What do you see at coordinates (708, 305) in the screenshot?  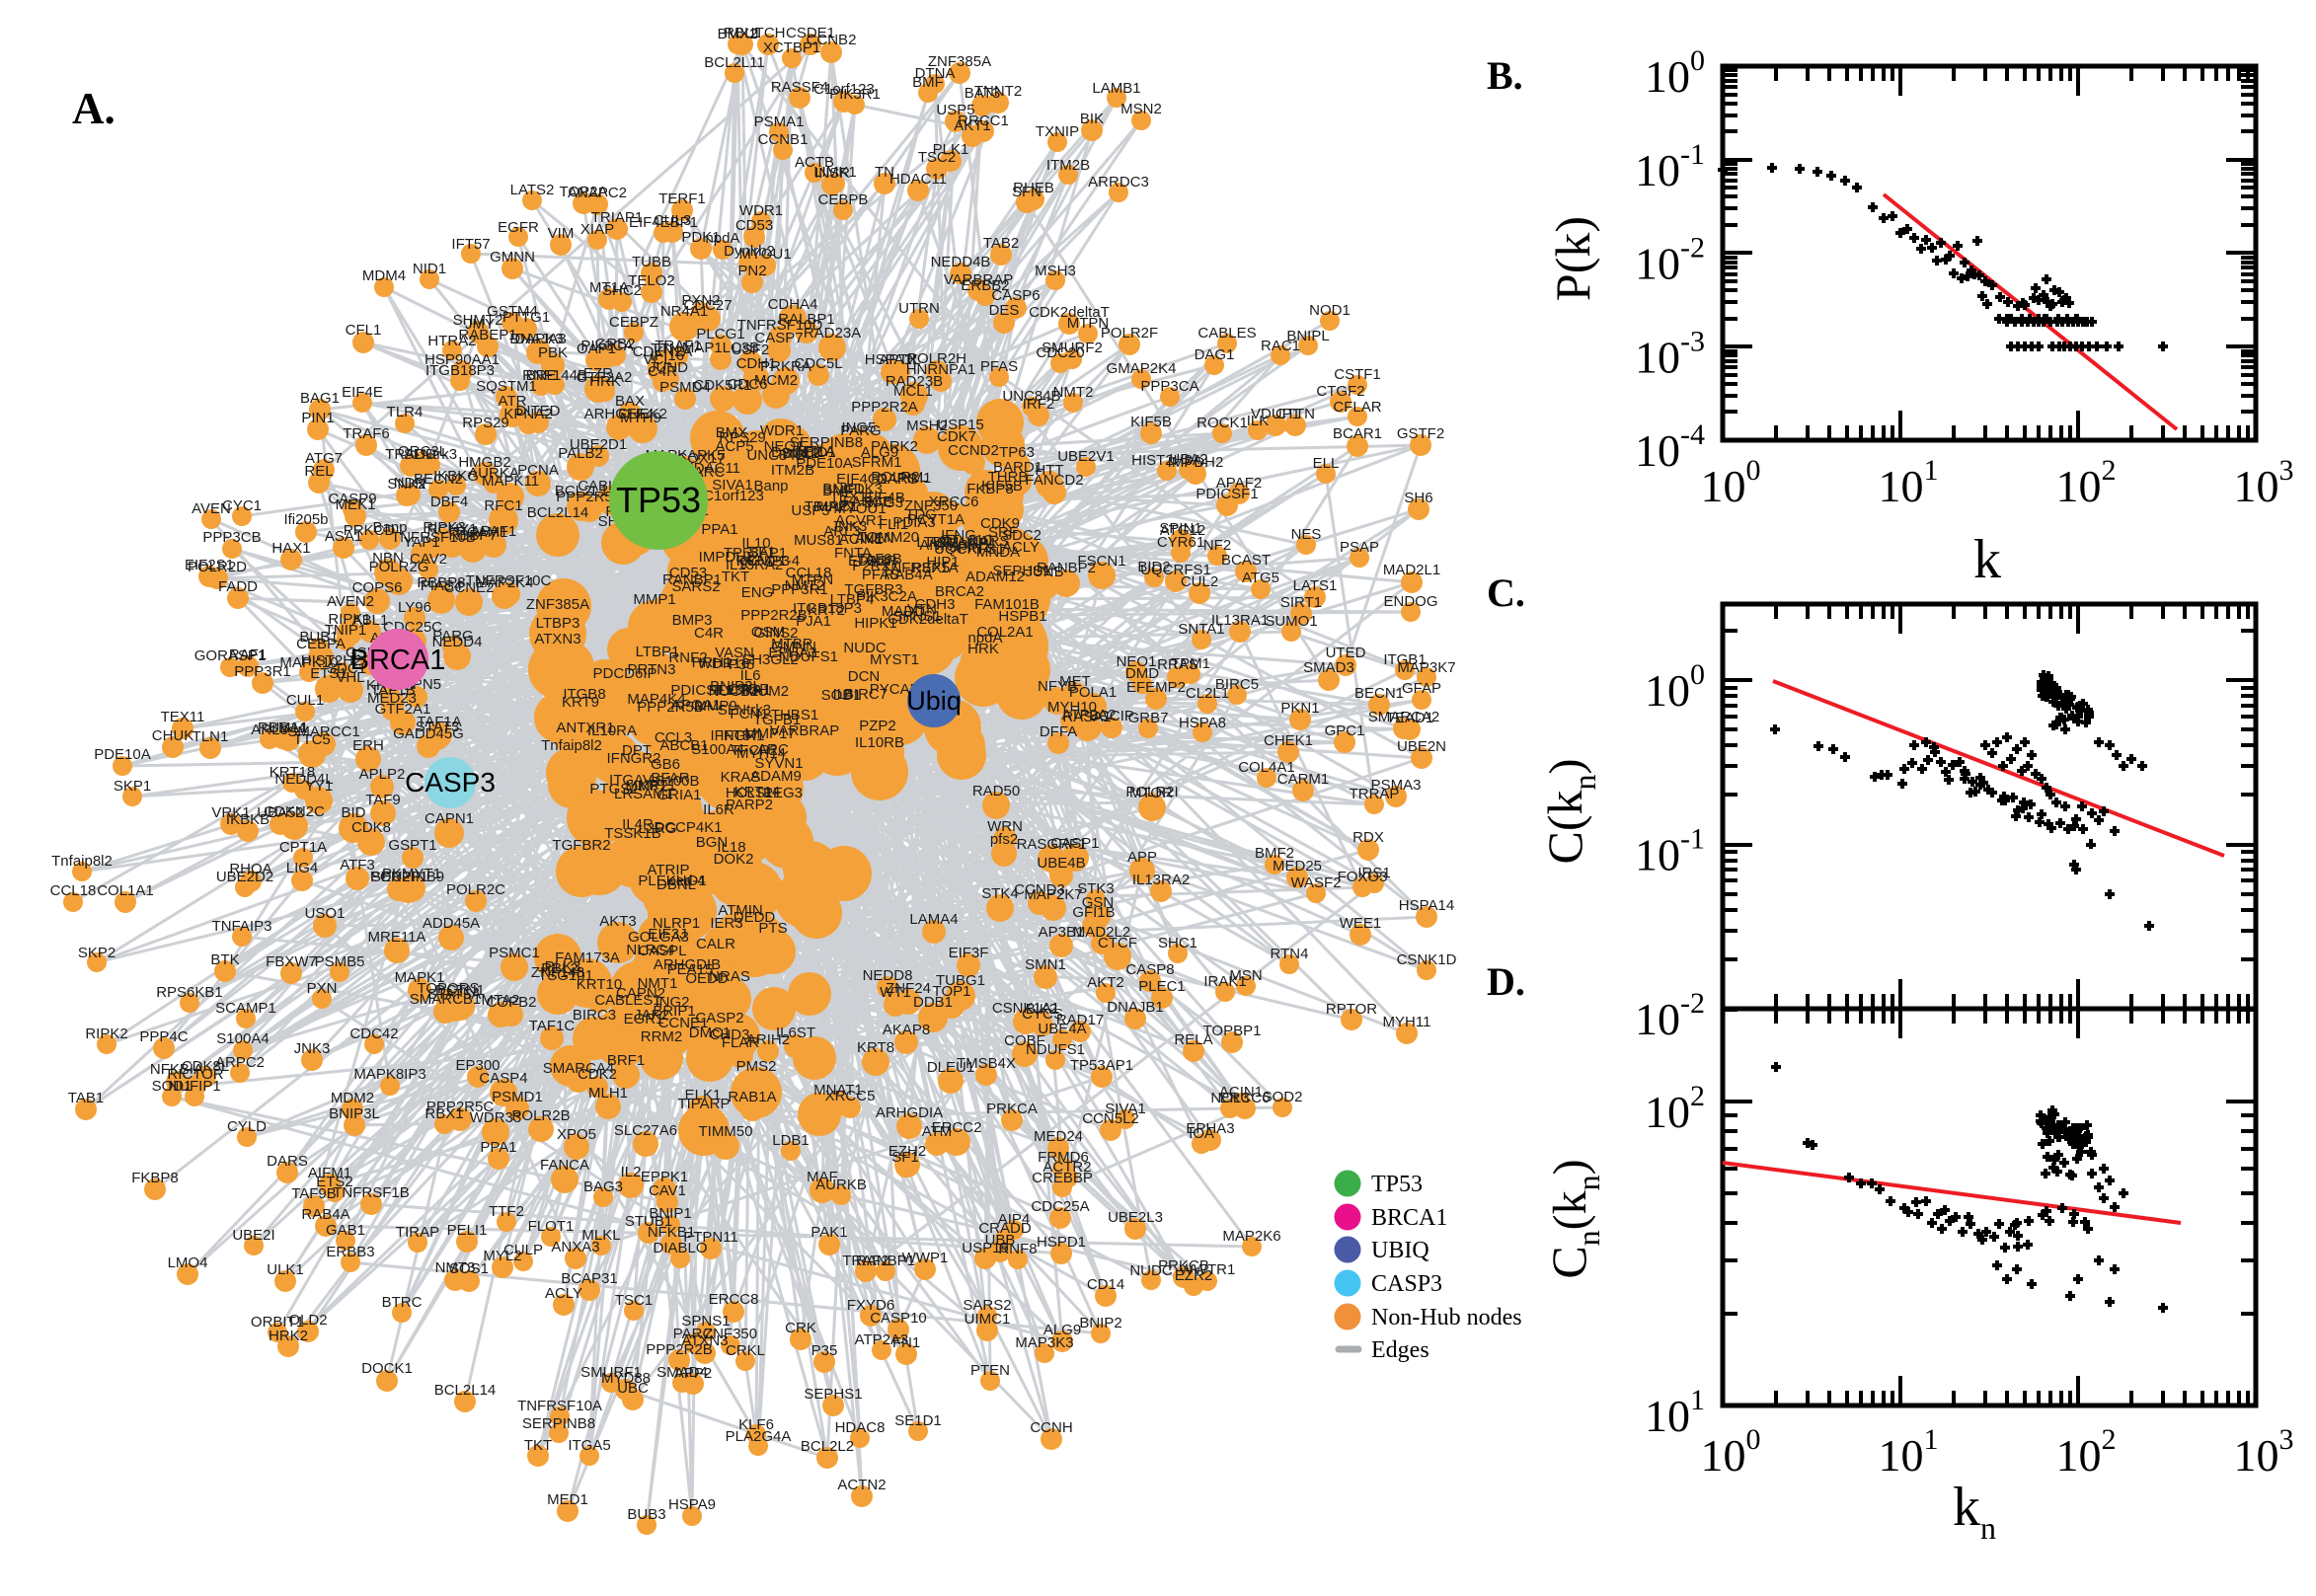 I see `svg-text: CDC27` at bounding box center [708, 305].